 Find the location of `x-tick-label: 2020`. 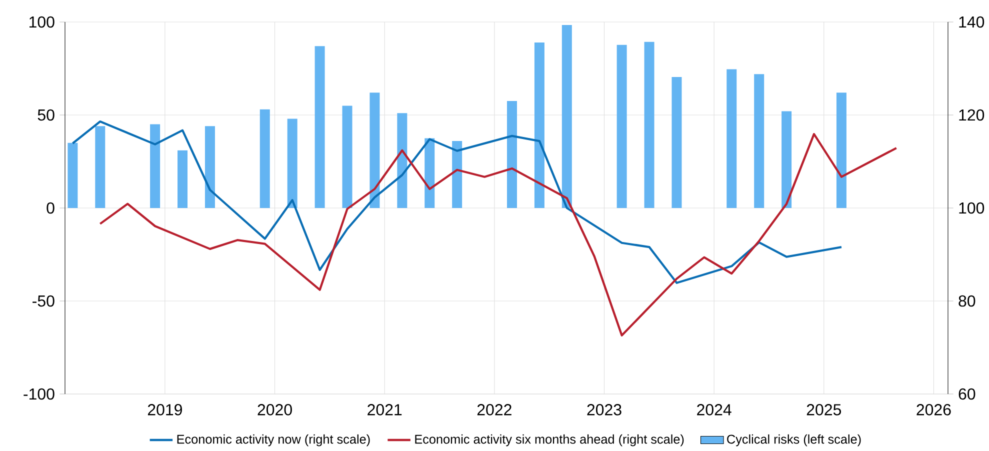

x-tick-label: 2020 is located at coordinates (275, 410).